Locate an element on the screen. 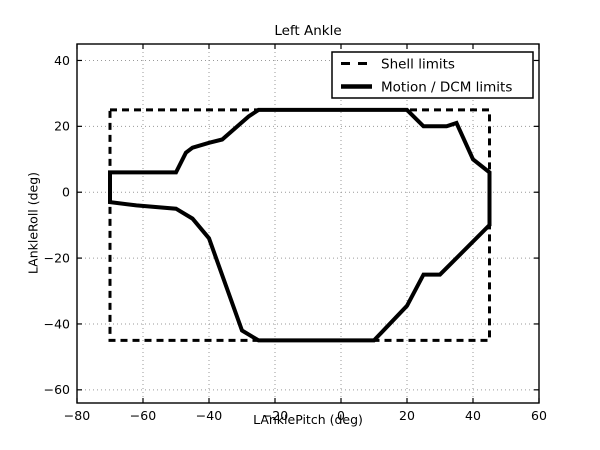 Image resolution: width=600 pixels, height=450 pixels. y-tick-label: 0 is located at coordinates (66, 192).